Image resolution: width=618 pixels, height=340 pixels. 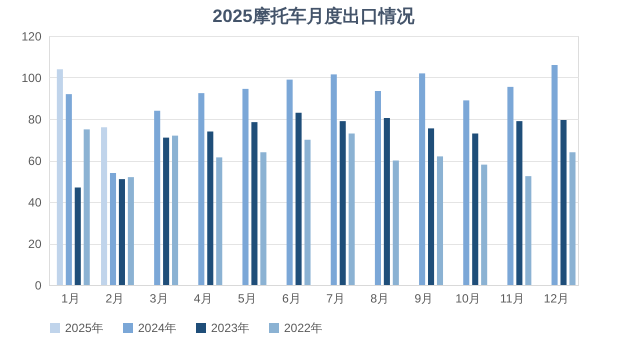 I want to click on x-tick-label: 7月, so click(x=335, y=299).